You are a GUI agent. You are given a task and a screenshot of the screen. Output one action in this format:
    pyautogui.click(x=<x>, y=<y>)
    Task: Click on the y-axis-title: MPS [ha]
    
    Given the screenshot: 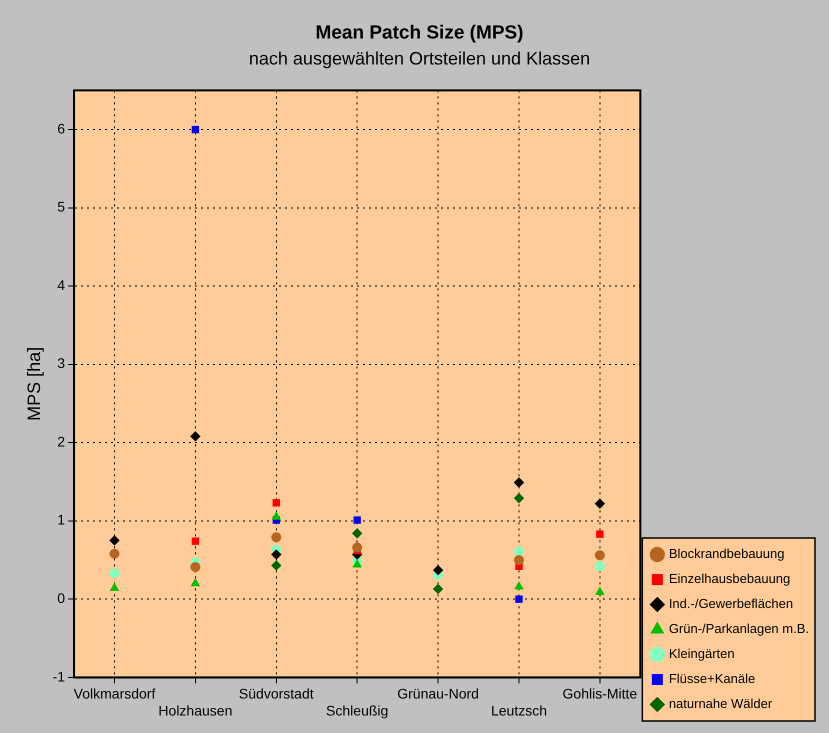 What is the action you would take?
    pyautogui.click(x=34, y=383)
    